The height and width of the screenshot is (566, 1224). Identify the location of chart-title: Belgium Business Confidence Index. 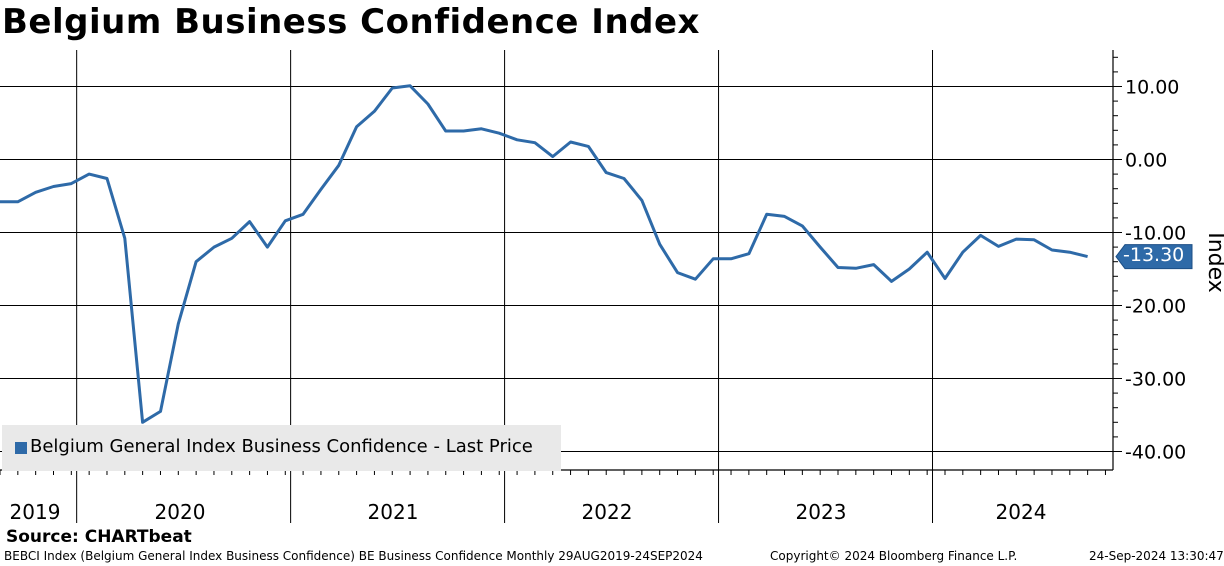
(351, 22).